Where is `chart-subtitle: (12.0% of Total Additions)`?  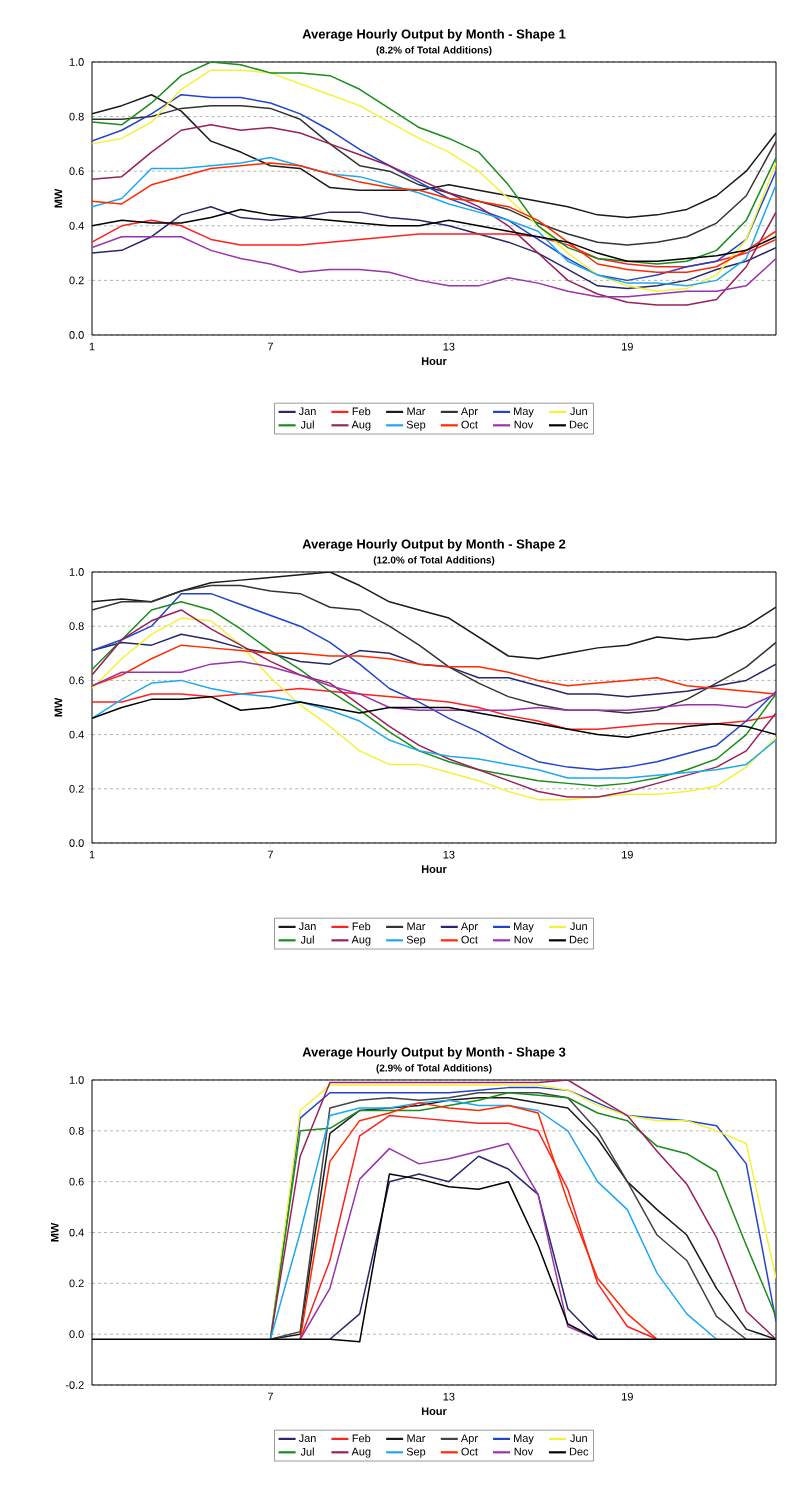 chart-subtitle: (12.0% of Total Additions) is located at coordinates (434, 561).